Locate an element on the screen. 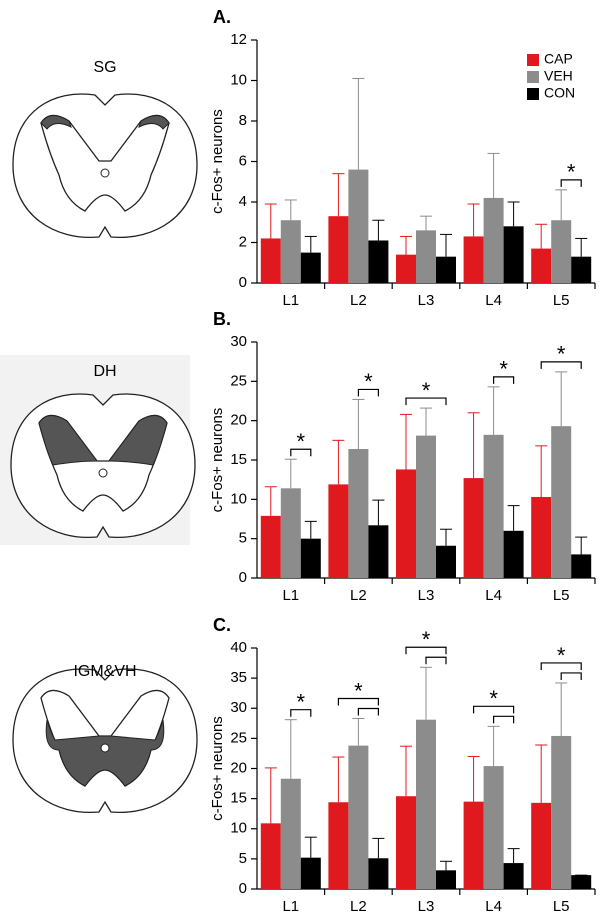  panel-label: B. is located at coordinates (222, 319).